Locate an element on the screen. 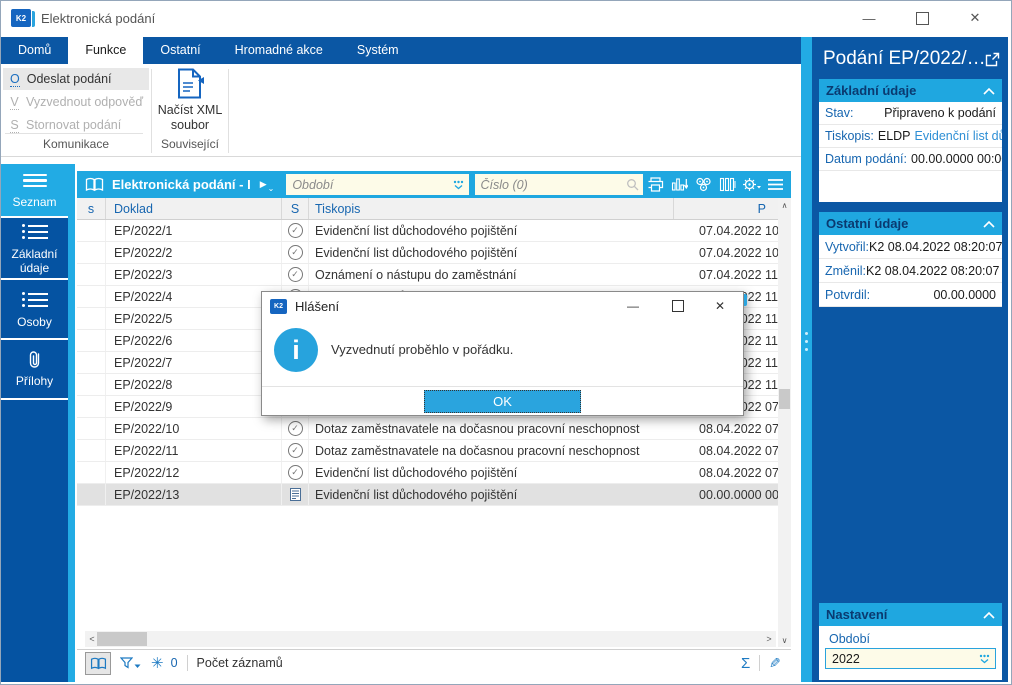 This screenshot has height=685, width=1012. field-potvrdil: Potvrdil: 00.00.0000 is located at coordinates (910, 295).